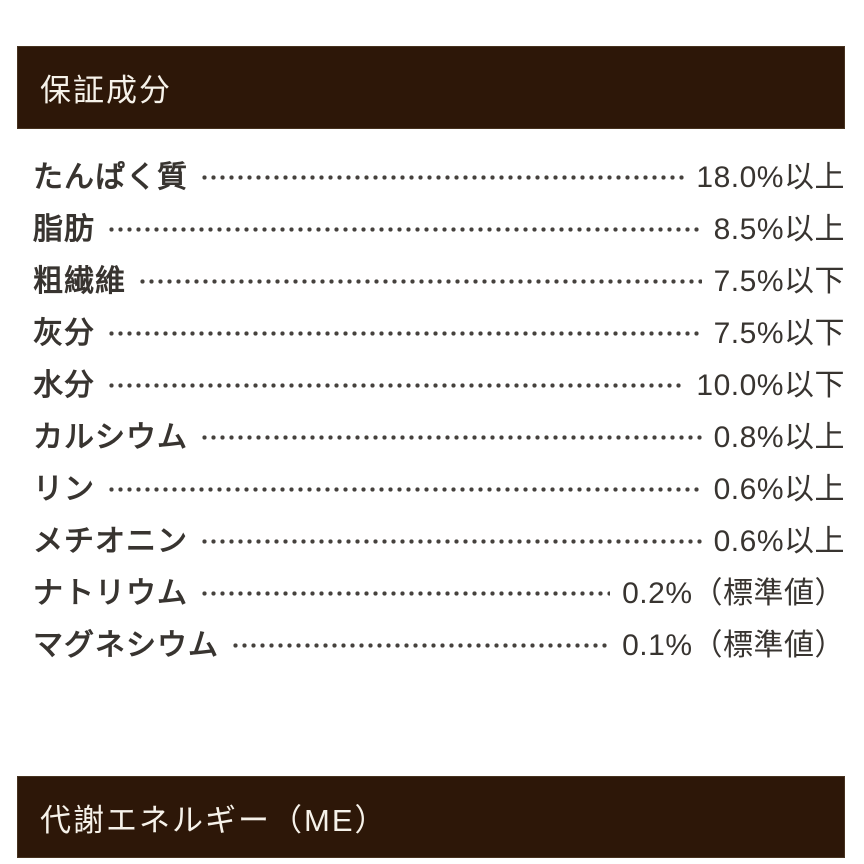 This screenshot has width=864, height=864. I want to click on nutrient-row: マグネシウム 0.1%（標準値）, so click(439, 642).